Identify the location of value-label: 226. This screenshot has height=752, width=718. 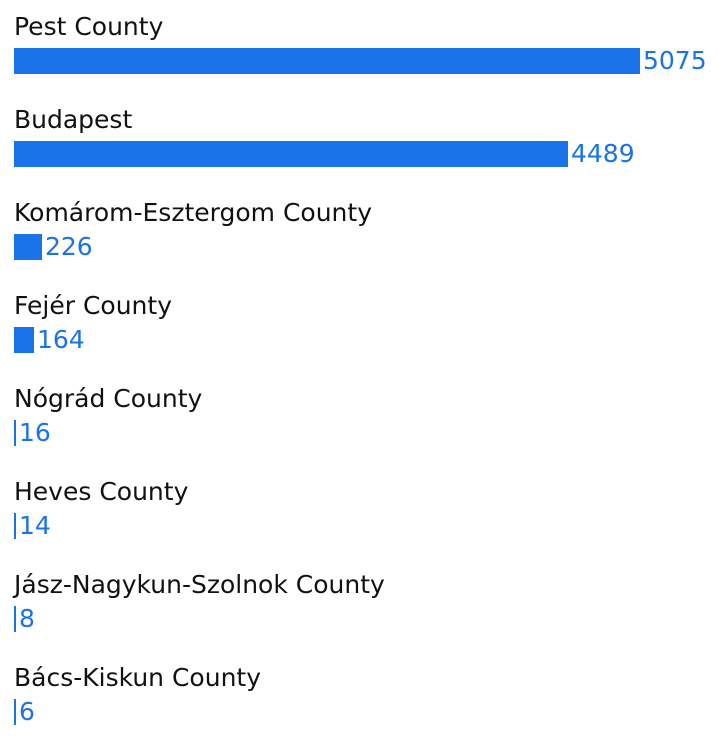
(69, 246).